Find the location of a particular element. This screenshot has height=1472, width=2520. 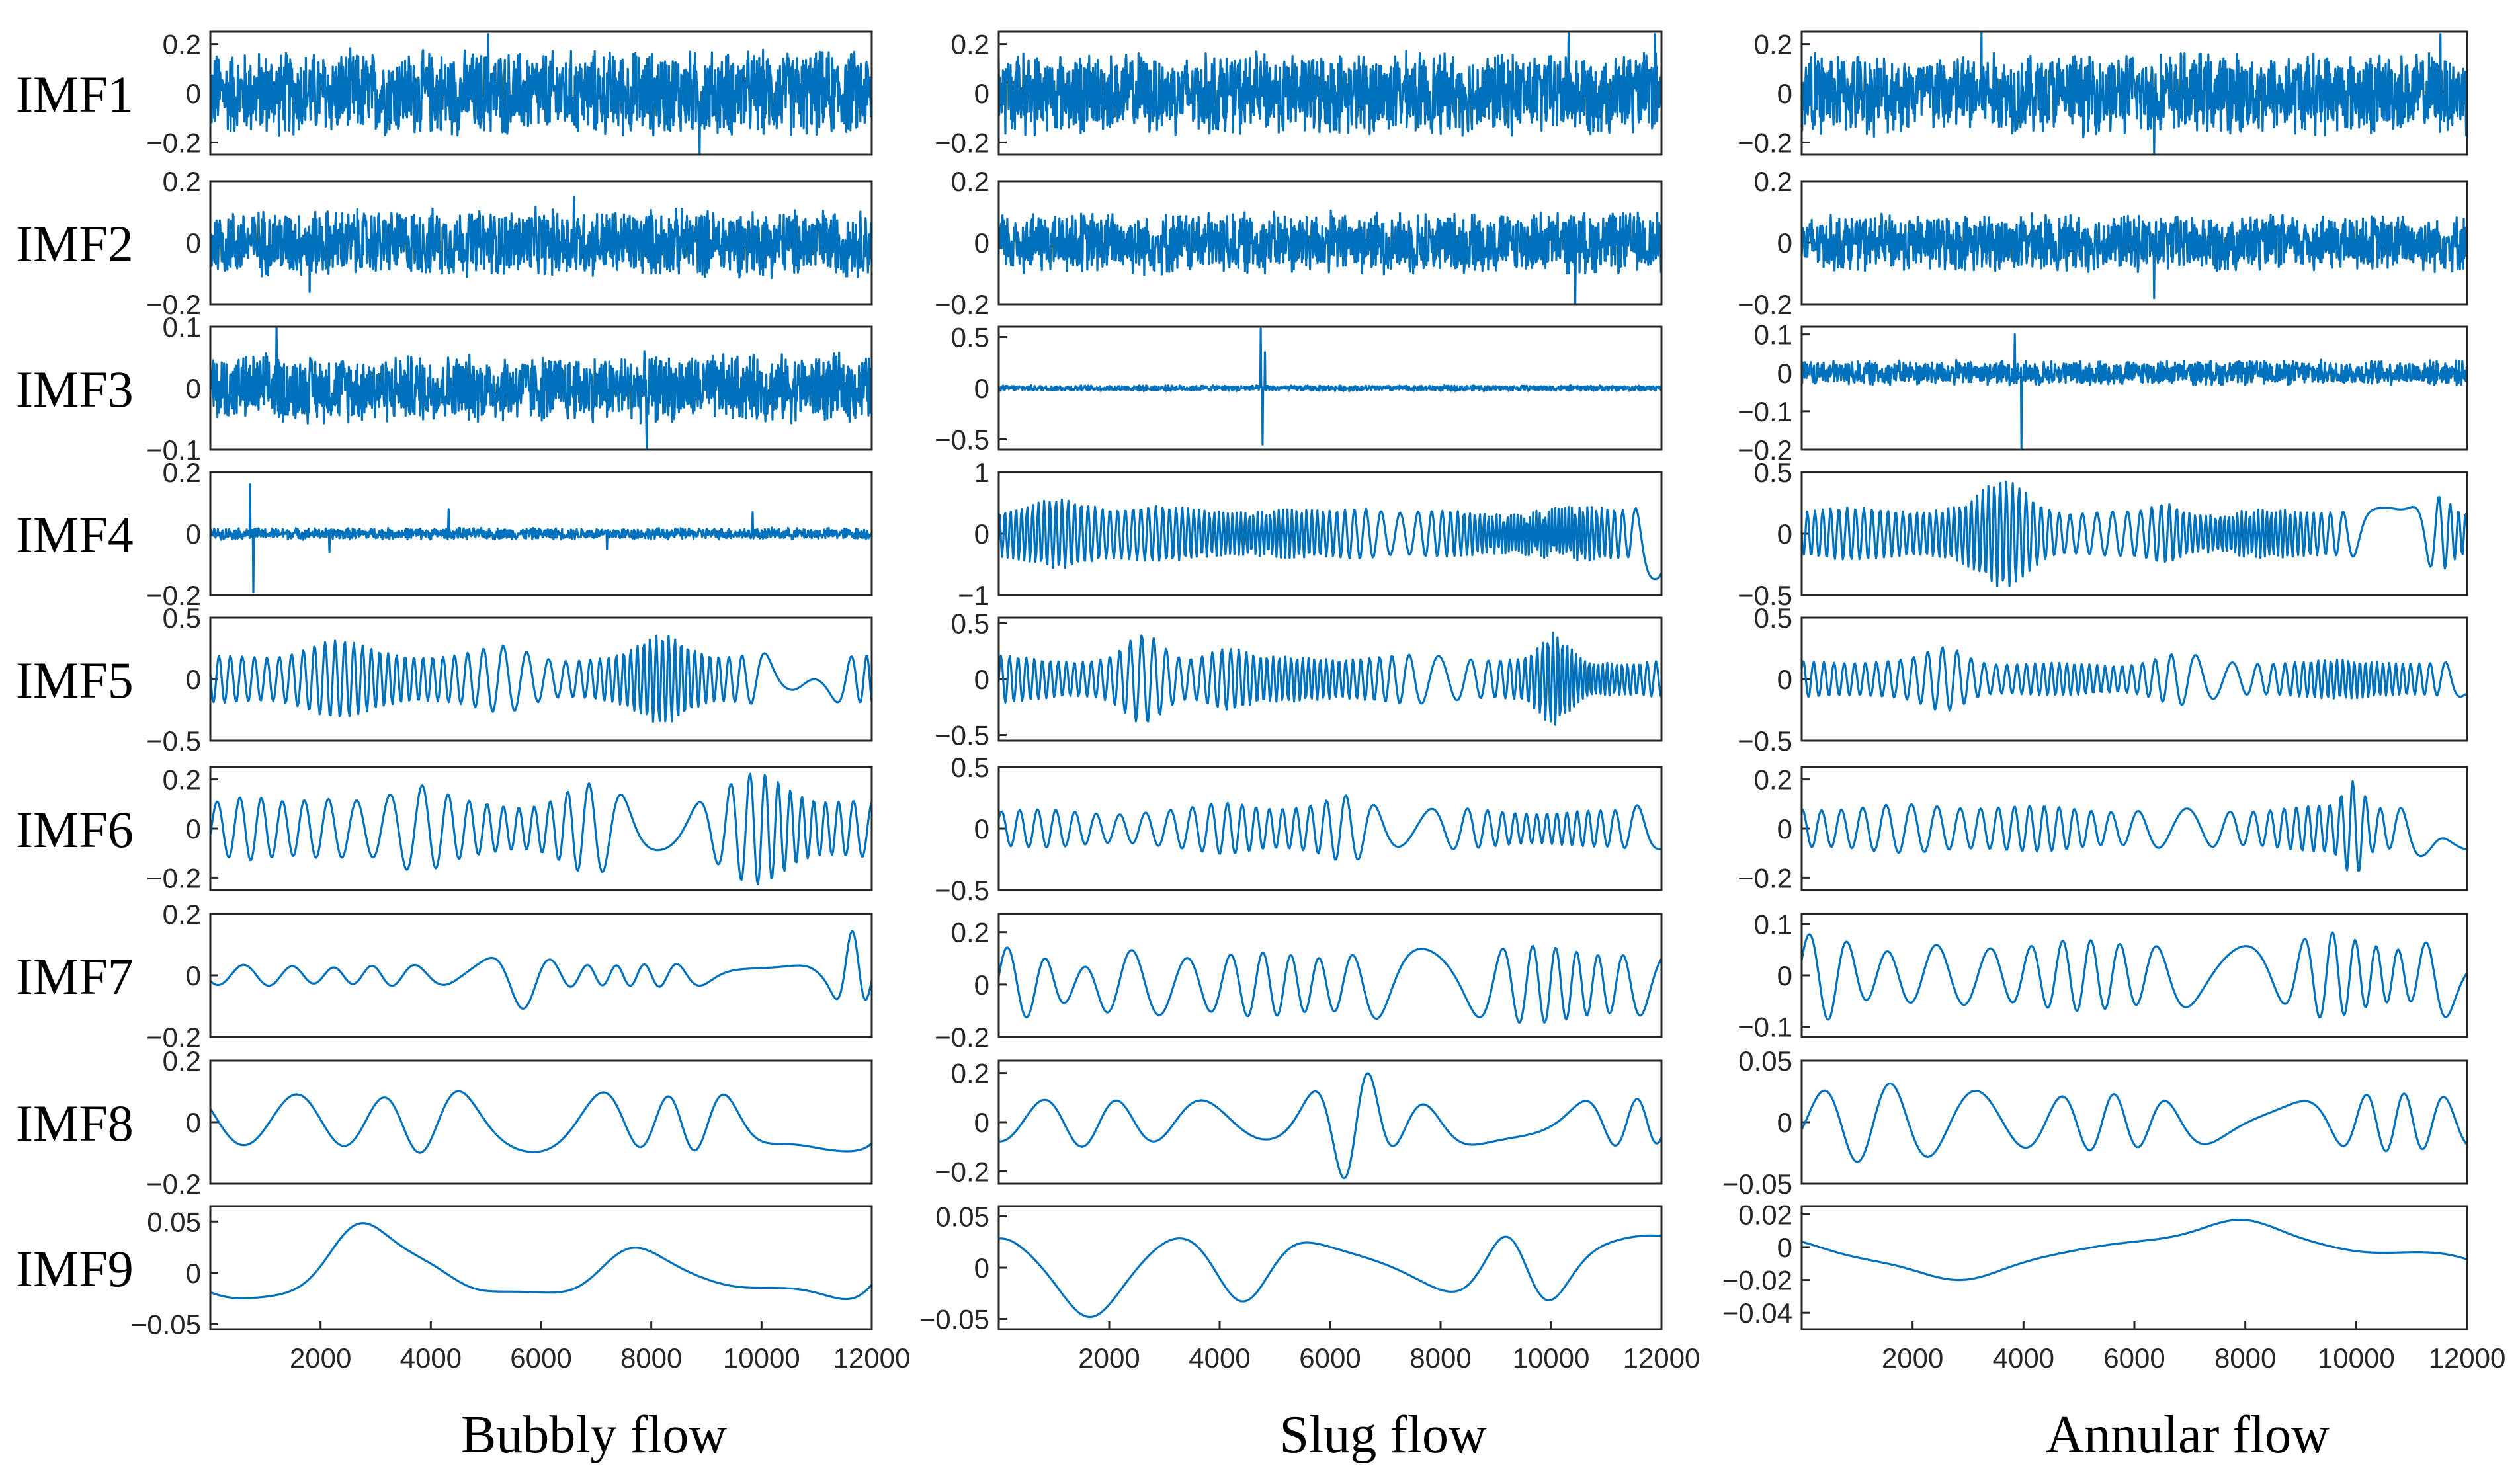

row-label-imf3: IMF3 is located at coordinates (75, 389).